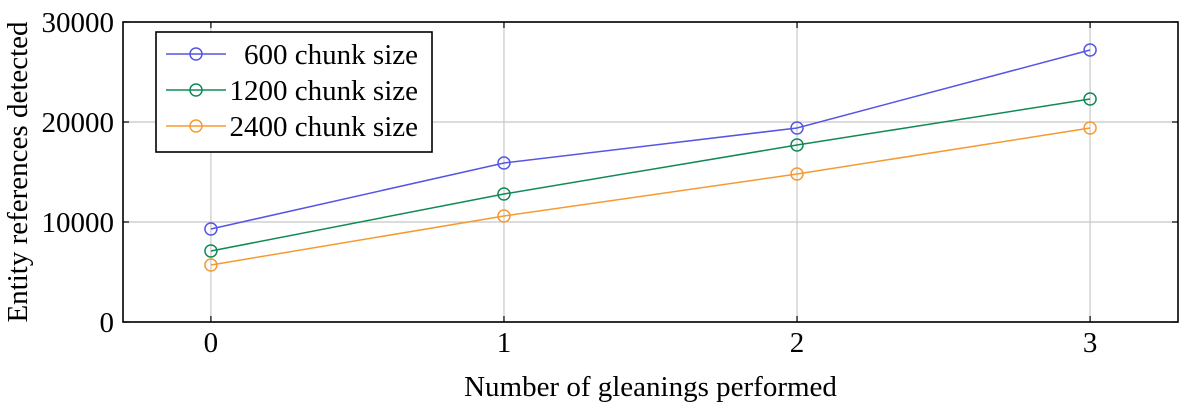 Image resolution: width=1185 pixels, height=402 pixels. I want to click on x-tick-label: 2, so click(797, 343).